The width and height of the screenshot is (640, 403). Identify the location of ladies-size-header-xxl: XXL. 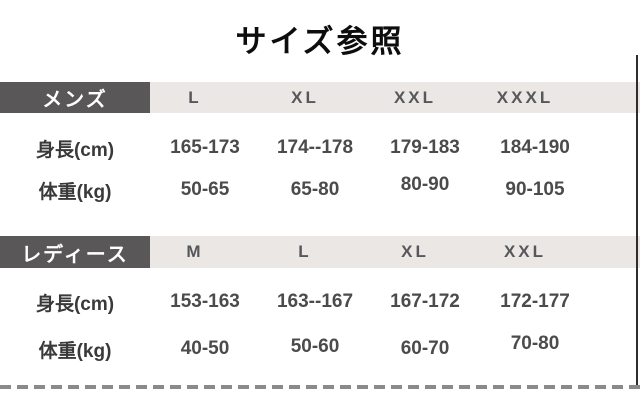
(525, 251).